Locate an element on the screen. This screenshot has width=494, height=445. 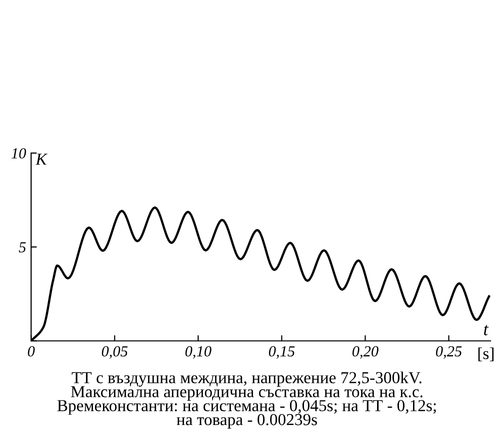
x-tick-label: 0,20 is located at coordinates (365, 352).